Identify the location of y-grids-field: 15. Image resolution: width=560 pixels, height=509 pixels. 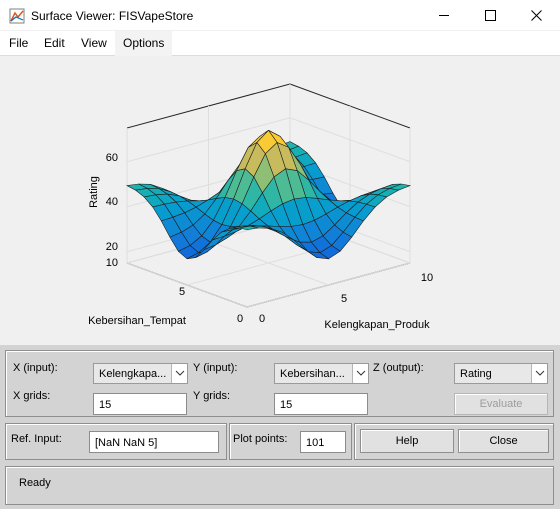
(321, 404).